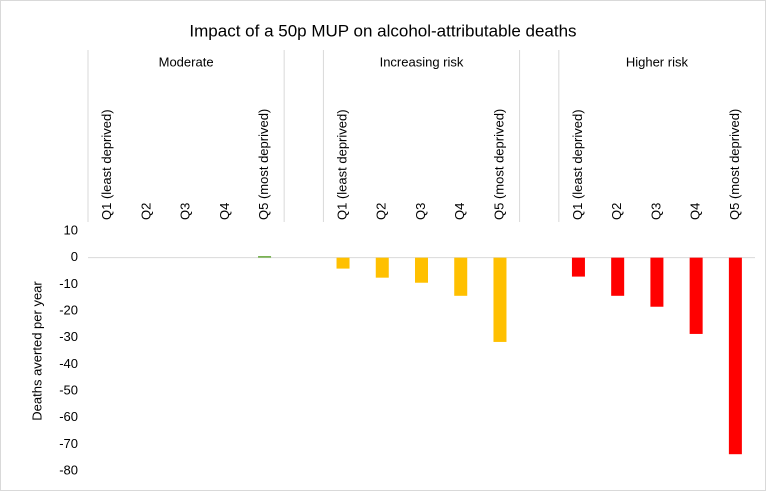  What do you see at coordinates (68, 469) in the screenshot?
I see `y-tick-label: -80` at bounding box center [68, 469].